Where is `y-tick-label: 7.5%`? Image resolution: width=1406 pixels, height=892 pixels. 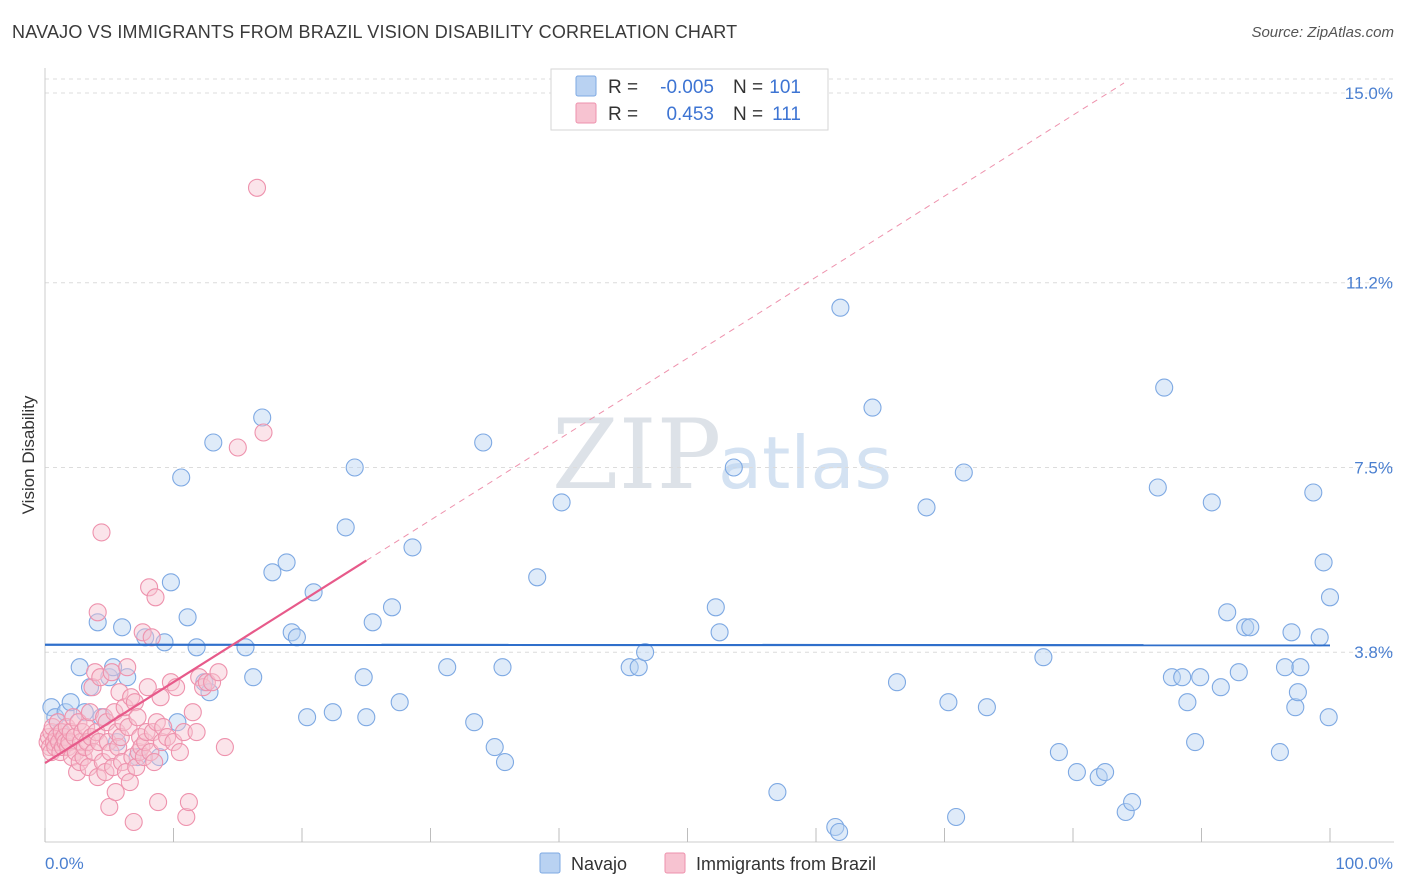 y-tick-label: 7.5% is located at coordinates (1373, 467).